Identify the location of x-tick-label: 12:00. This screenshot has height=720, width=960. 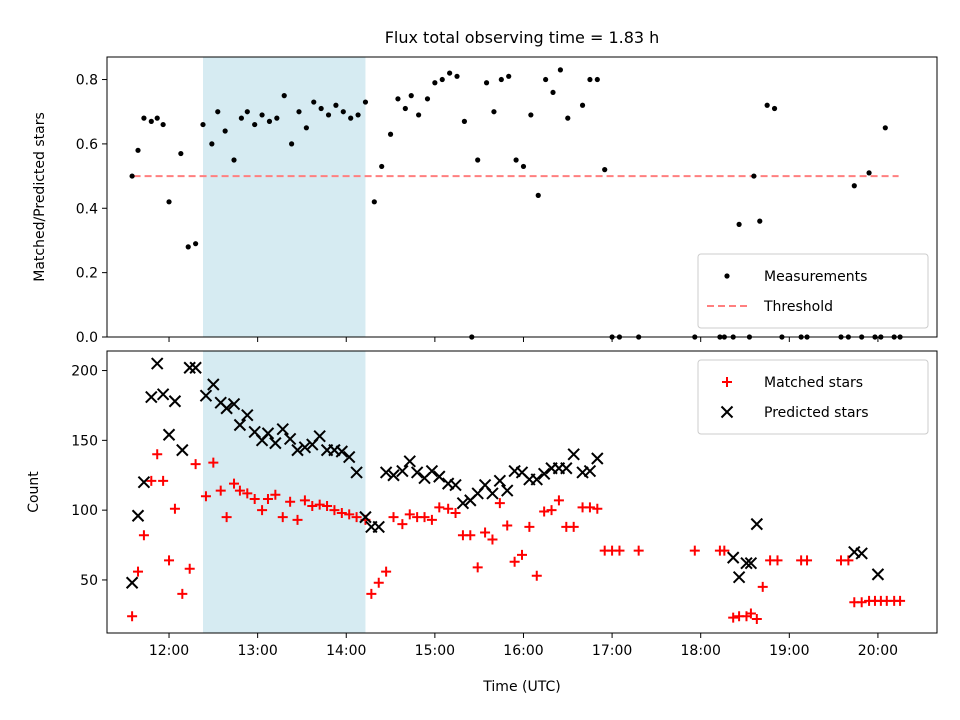
(169, 651).